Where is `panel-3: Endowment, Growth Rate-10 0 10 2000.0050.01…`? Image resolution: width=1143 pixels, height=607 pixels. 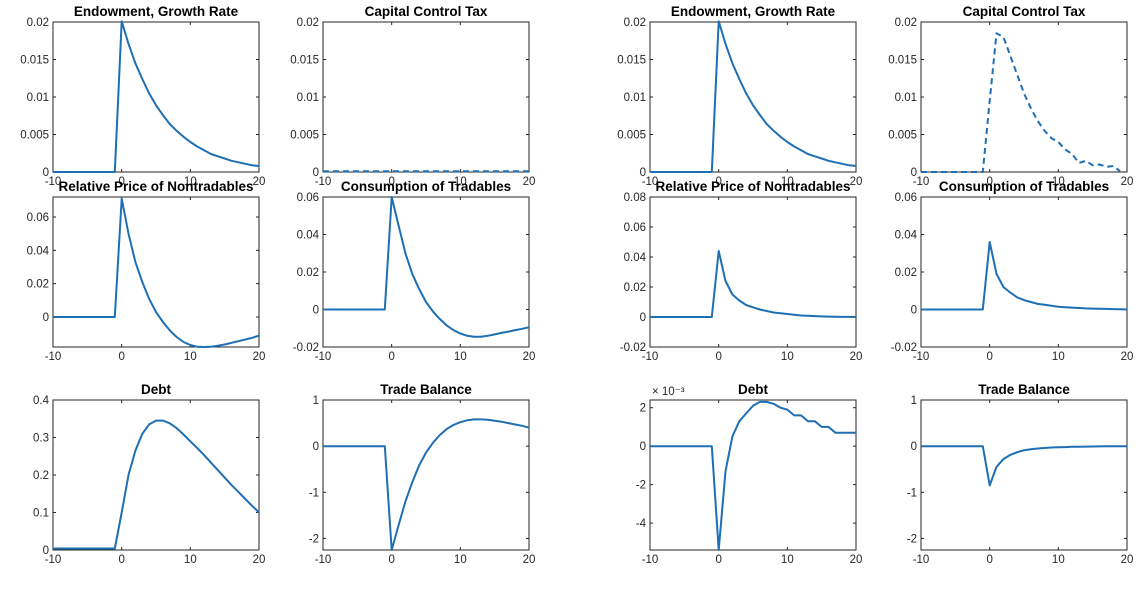
panel-3: Endowment, Growth Rate-10 0 10 2000.0050.01… is located at coordinates (739, 96).